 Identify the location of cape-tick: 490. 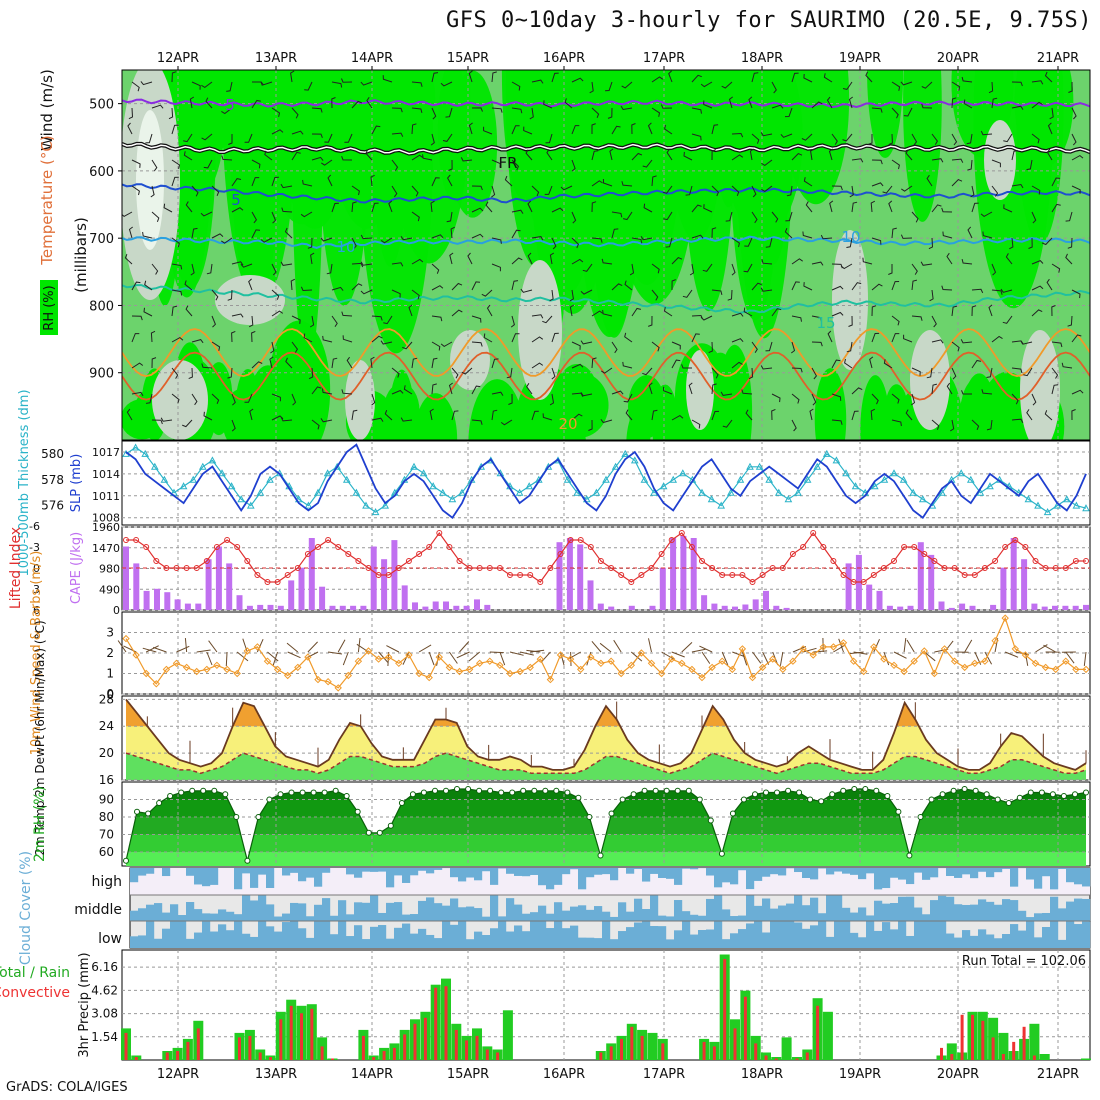
(109, 589).